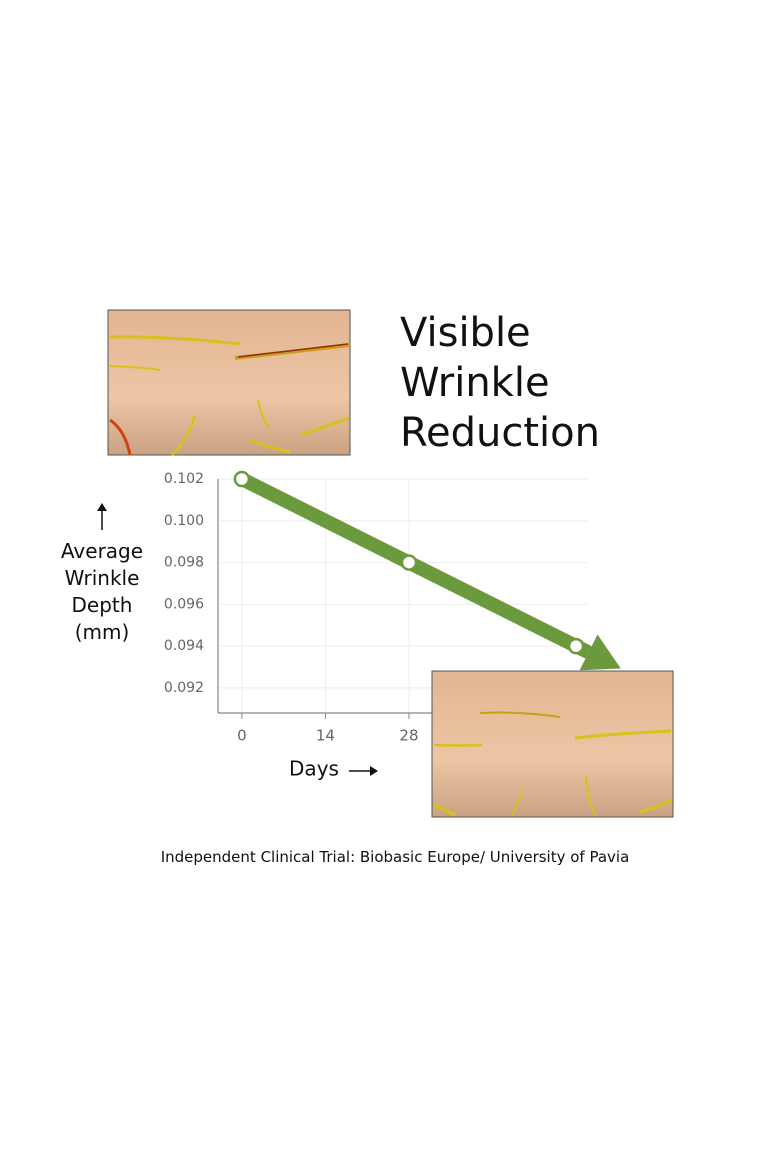 Image resolution: width=780 pixels, height=1170 pixels. I want to click on y-tick-label: 0.096, so click(184, 604).